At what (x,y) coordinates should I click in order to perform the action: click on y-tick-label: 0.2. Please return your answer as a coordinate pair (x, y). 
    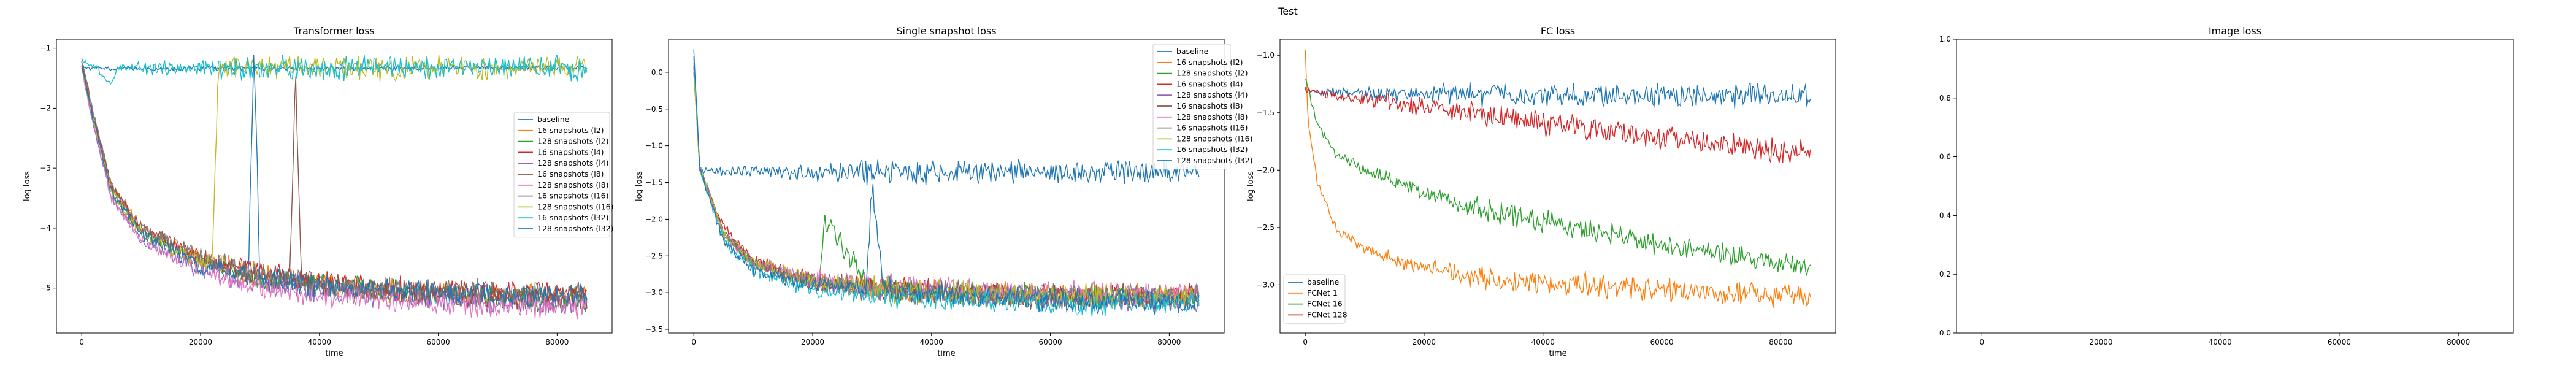
    Looking at the image, I should click on (1945, 274).